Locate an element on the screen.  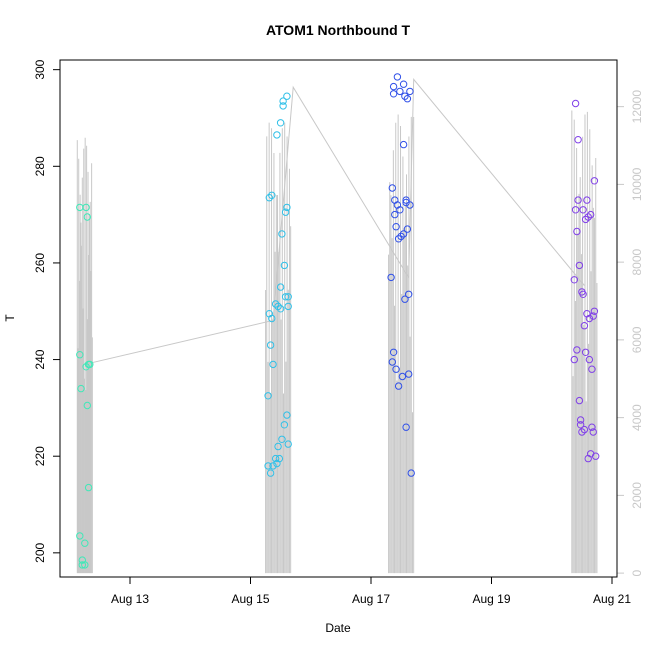
y-tick-label: 280 is located at coordinates (40, 166).